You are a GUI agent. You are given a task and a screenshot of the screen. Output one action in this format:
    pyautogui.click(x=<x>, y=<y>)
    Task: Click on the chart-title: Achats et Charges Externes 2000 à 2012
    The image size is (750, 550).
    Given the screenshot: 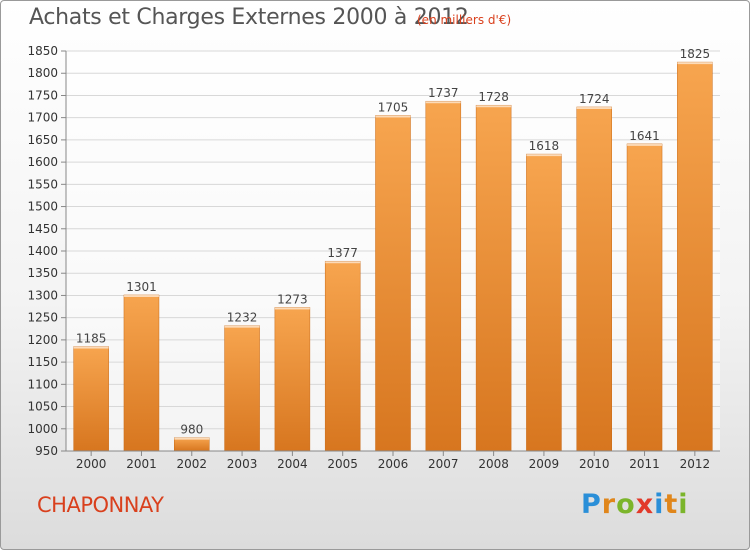 What is the action you would take?
    pyautogui.click(x=249, y=17)
    